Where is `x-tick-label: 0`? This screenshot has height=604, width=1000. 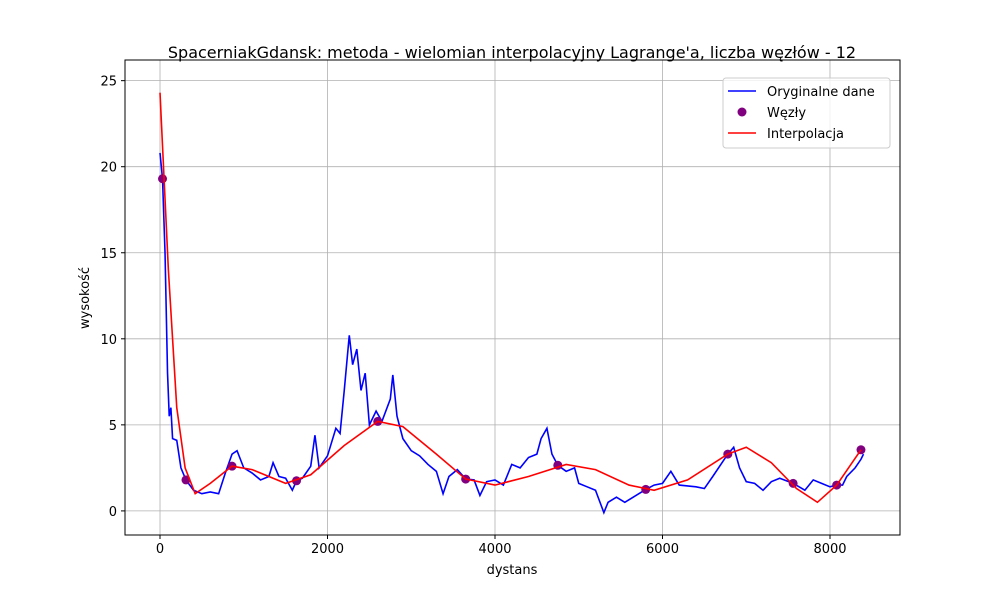 x-tick-label: 0 is located at coordinates (160, 549).